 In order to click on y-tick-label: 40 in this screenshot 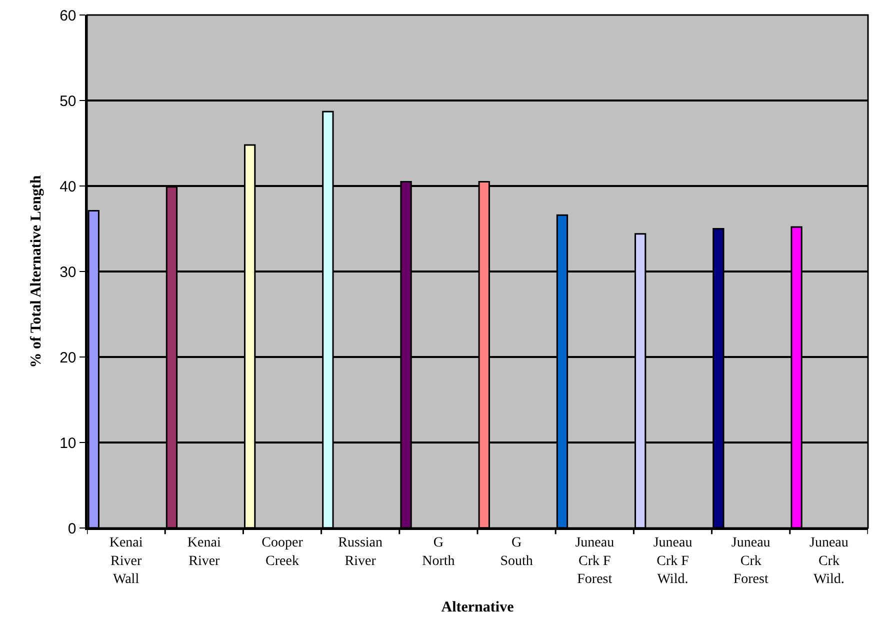, I will do `click(68, 187)`.